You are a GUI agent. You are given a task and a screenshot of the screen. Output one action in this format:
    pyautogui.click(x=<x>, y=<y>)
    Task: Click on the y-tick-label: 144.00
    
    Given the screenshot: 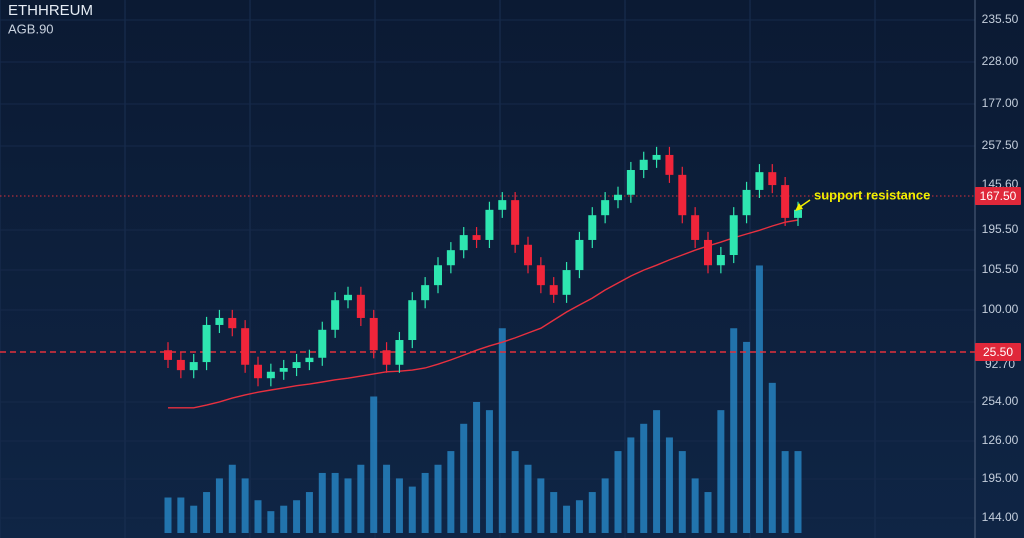 What is the action you would take?
    pyautogui.click(x=1000, y=517)
    